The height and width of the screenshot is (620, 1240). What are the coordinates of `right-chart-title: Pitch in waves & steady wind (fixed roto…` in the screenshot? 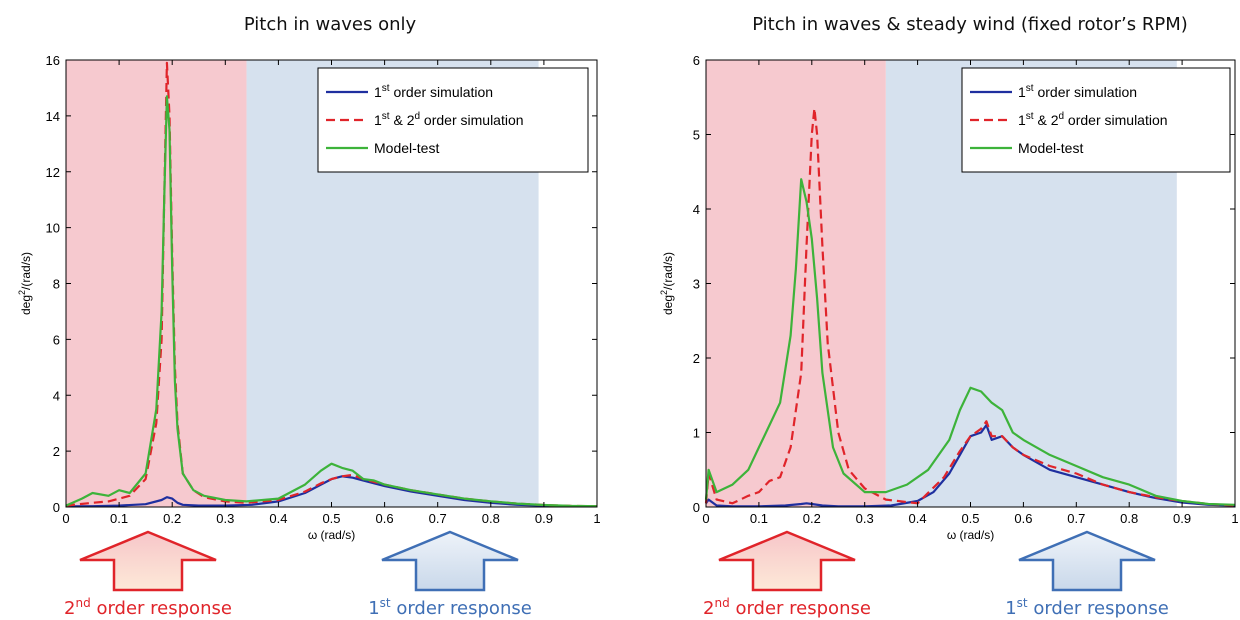 It's located at (970, 24).